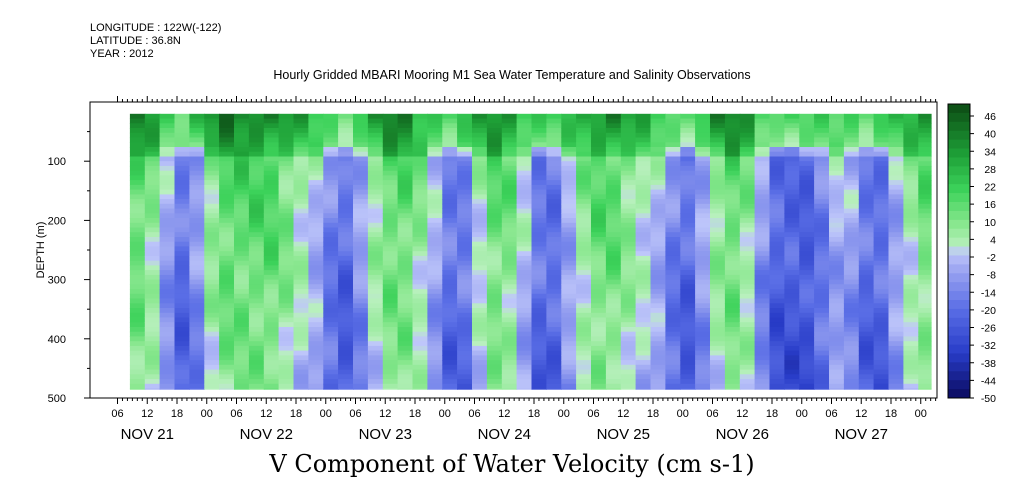  What do you see at coordinates (266, 434) in the screenshot?
I see `day-label: NOV 22` at bounding box center [266, 434].